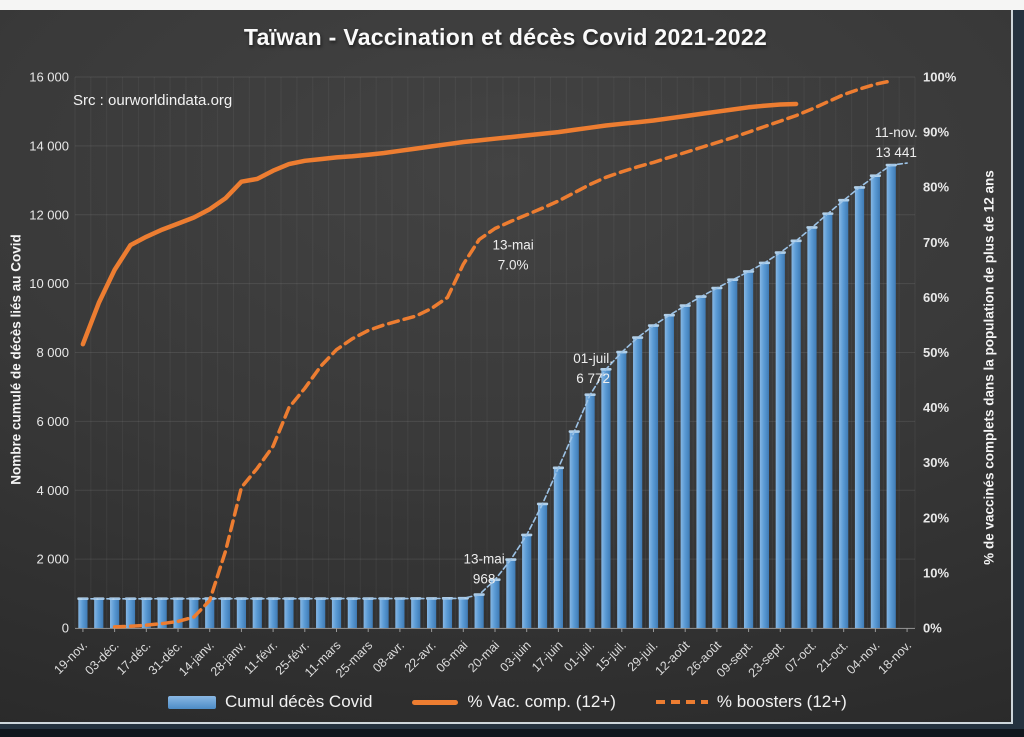  I want to click on annotation: 13 441, so click(896, 152).